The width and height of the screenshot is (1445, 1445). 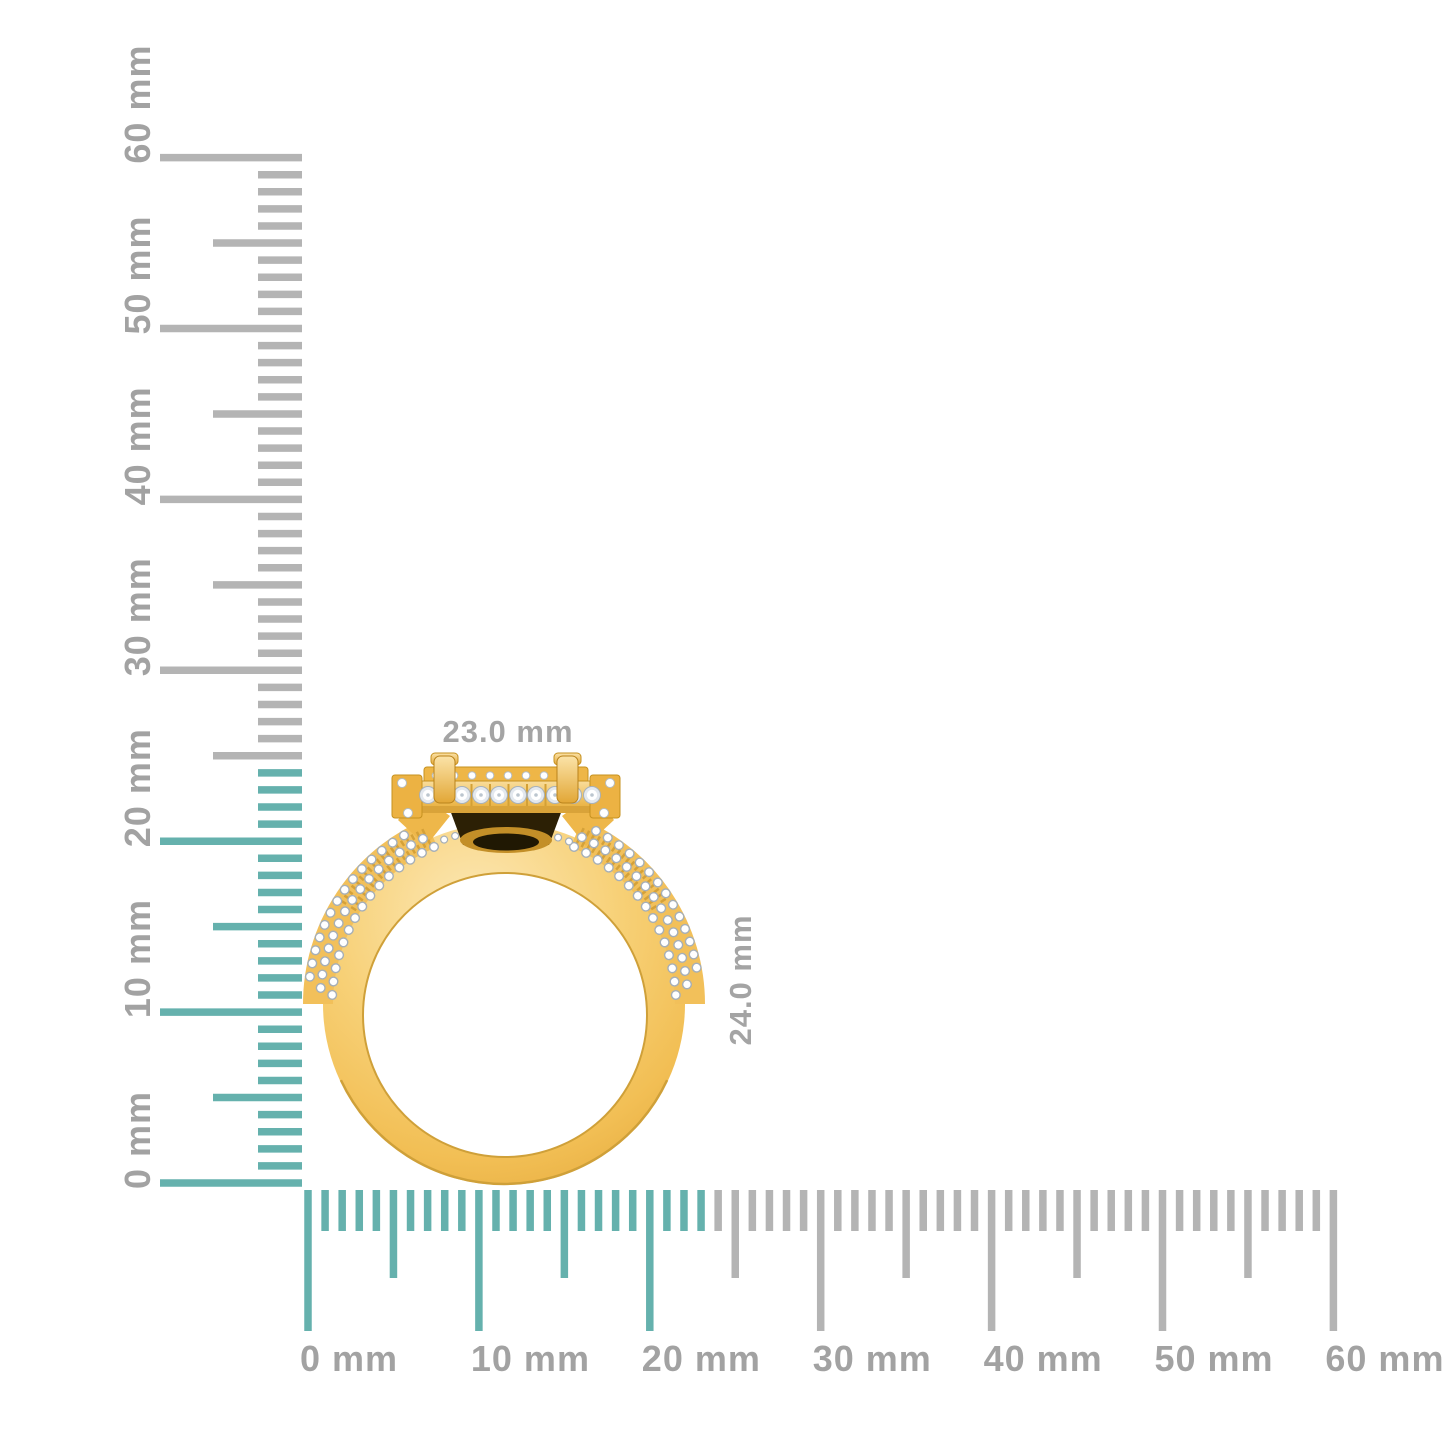 I want to click on h-ruler-label: 20 mm, so click(x=701, y=1358).